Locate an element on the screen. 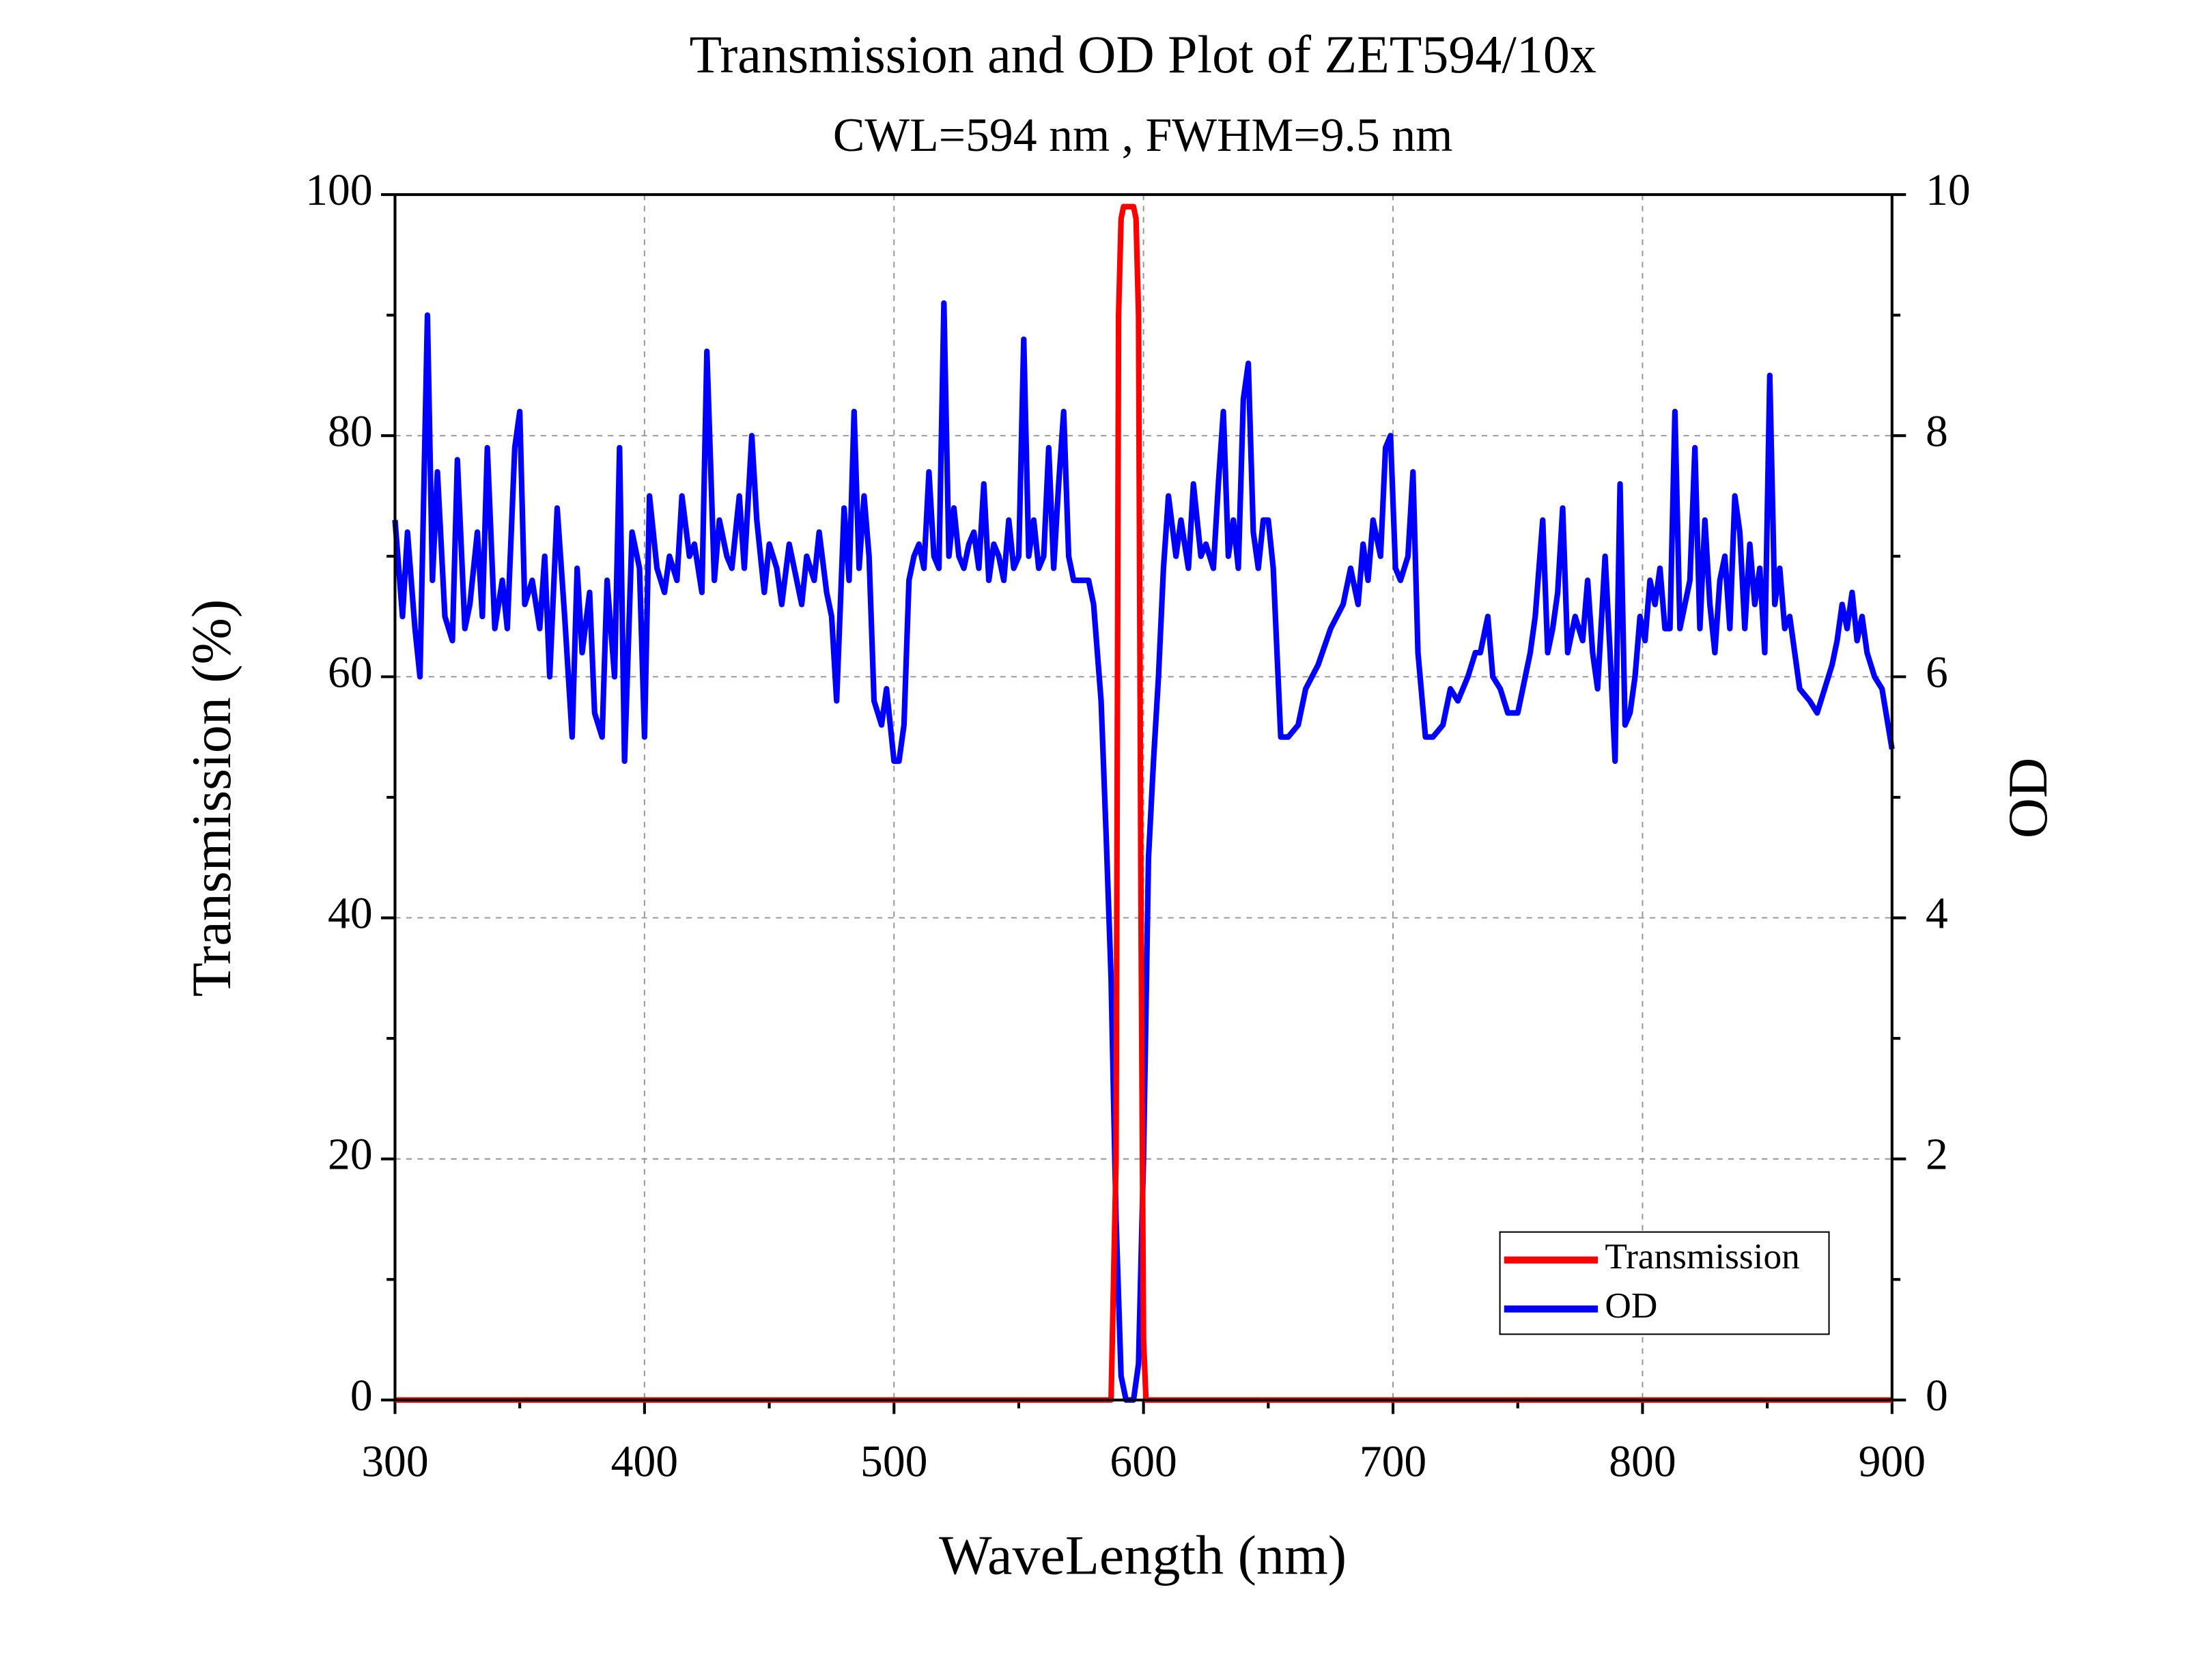 The image size is (2196, 1680). y2-tick-label: 8 is located at coordinates (1937, 431).